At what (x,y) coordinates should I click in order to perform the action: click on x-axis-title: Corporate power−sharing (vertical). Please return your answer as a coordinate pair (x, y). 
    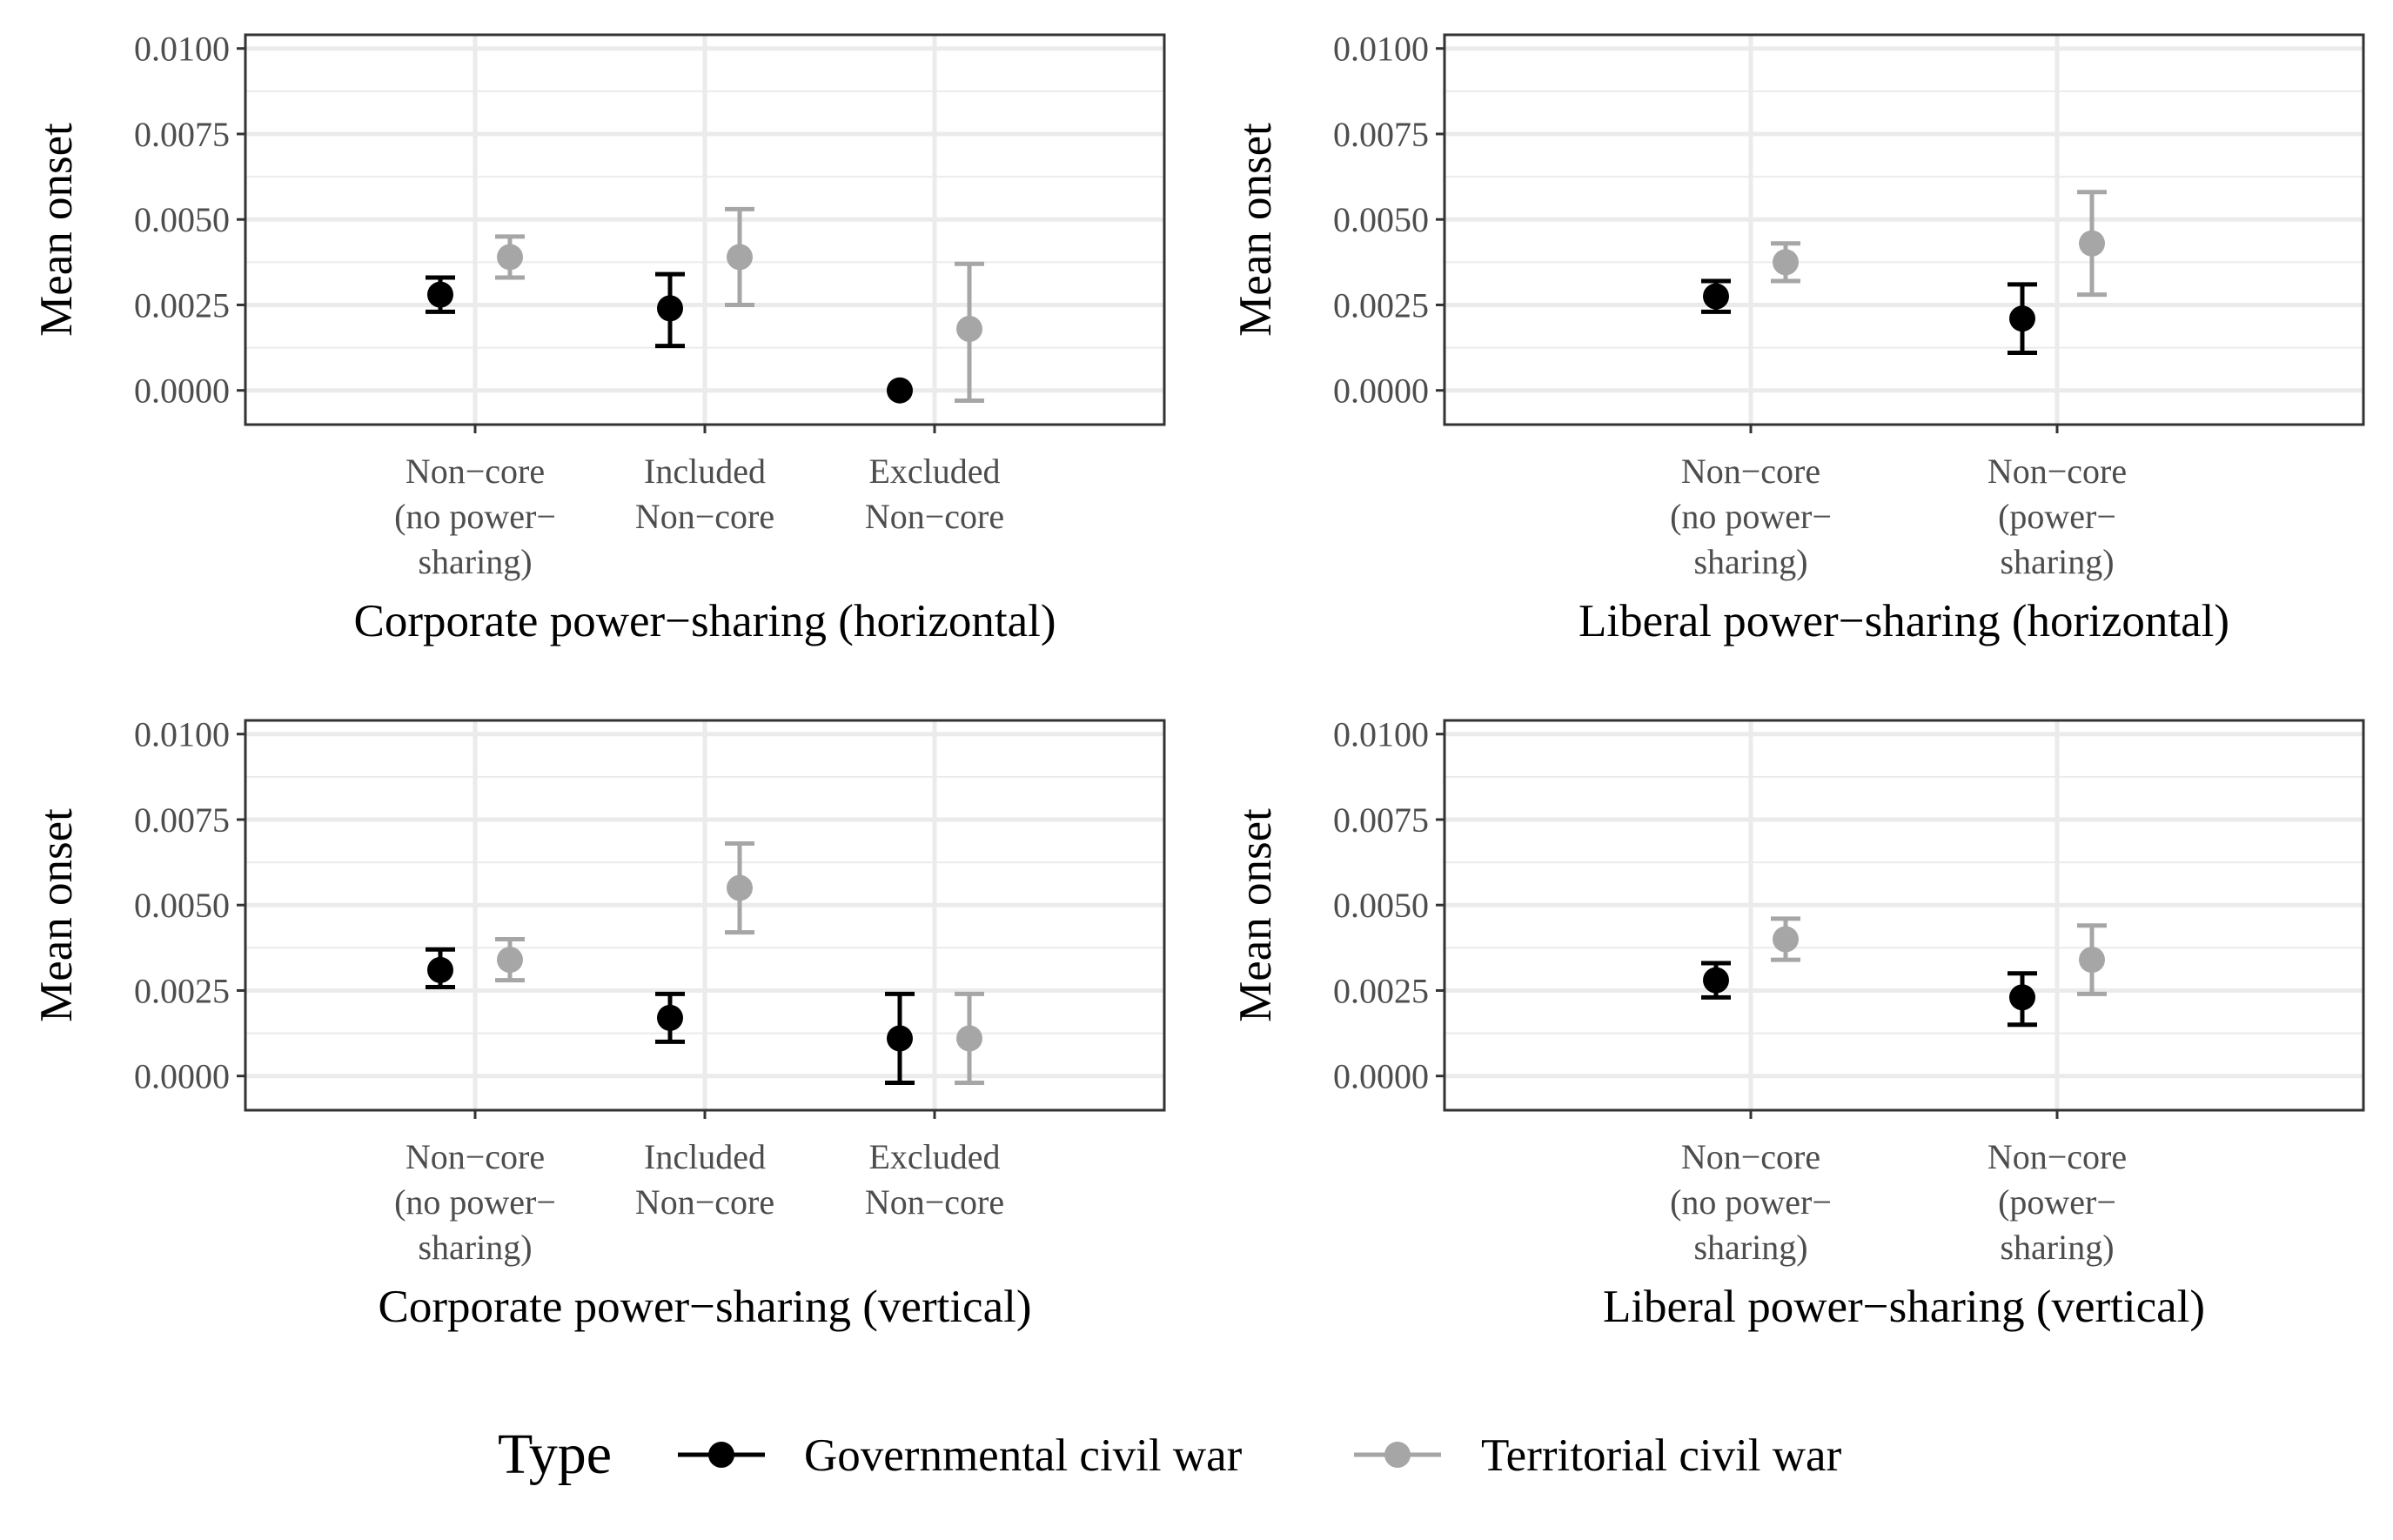
    Looking at the image, I should click on (705, 1307).